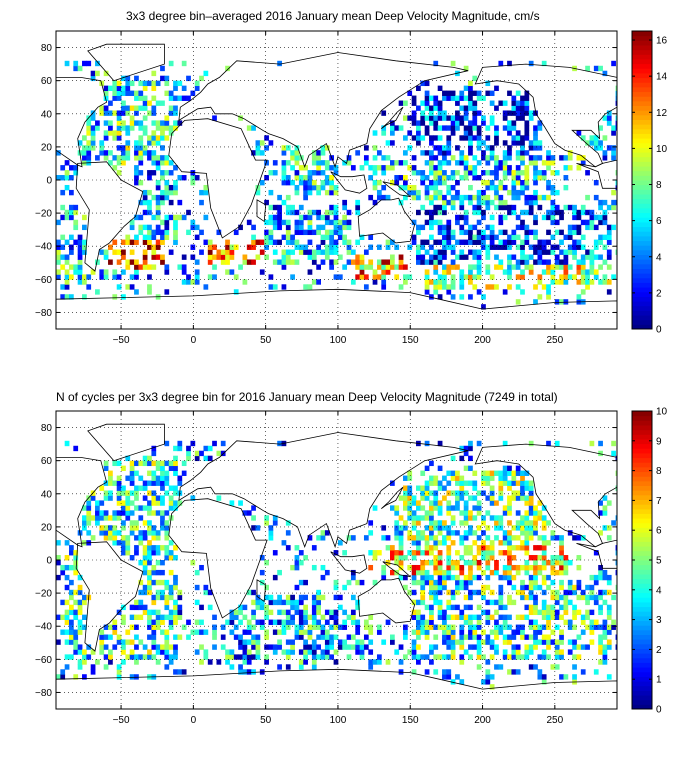 The image size is (696, 760). What do you see at coordinates (386, 600) in the screenshot?
I see `coastline` at bounding box center [386, 600].